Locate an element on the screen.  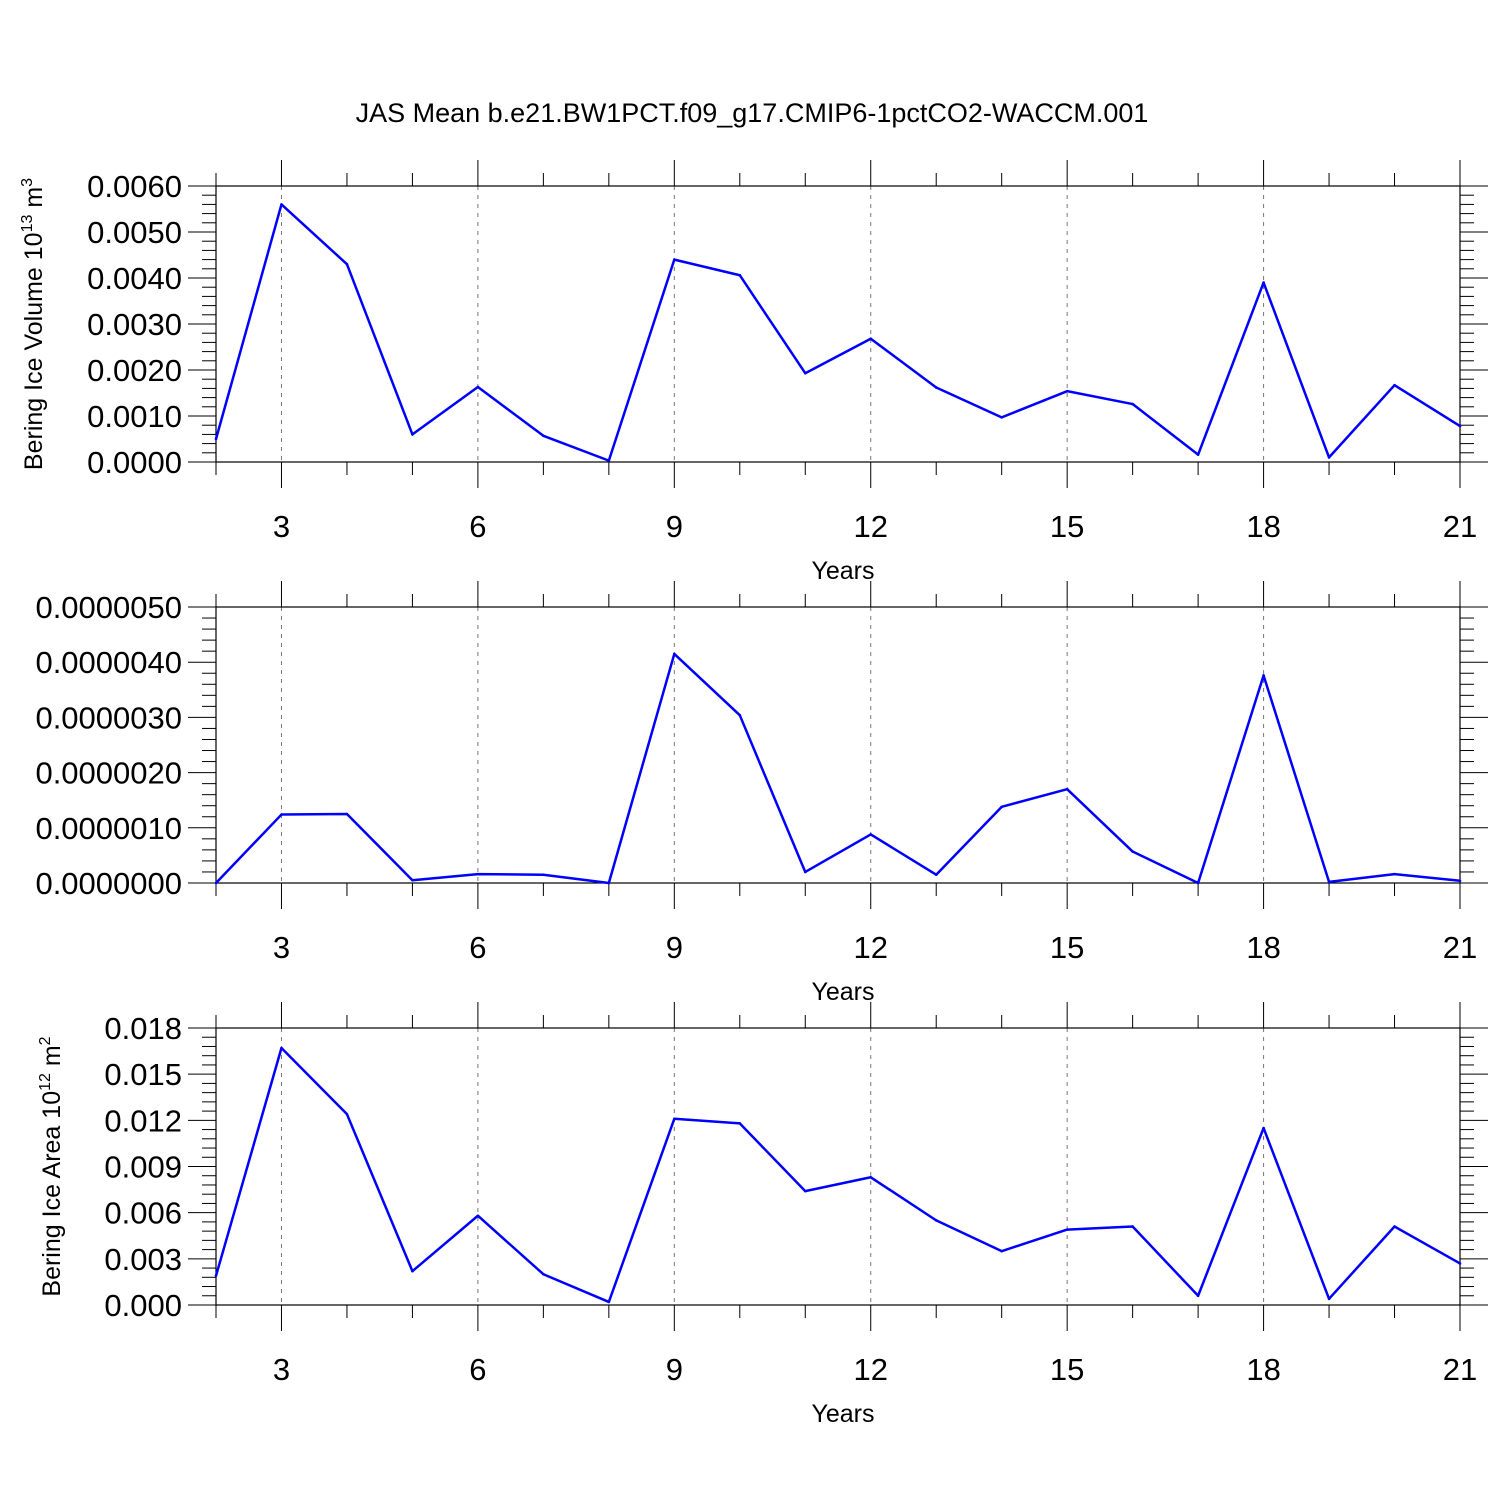
ylabel-unit-exponent: 2 is located at coordinates (45, 1040).